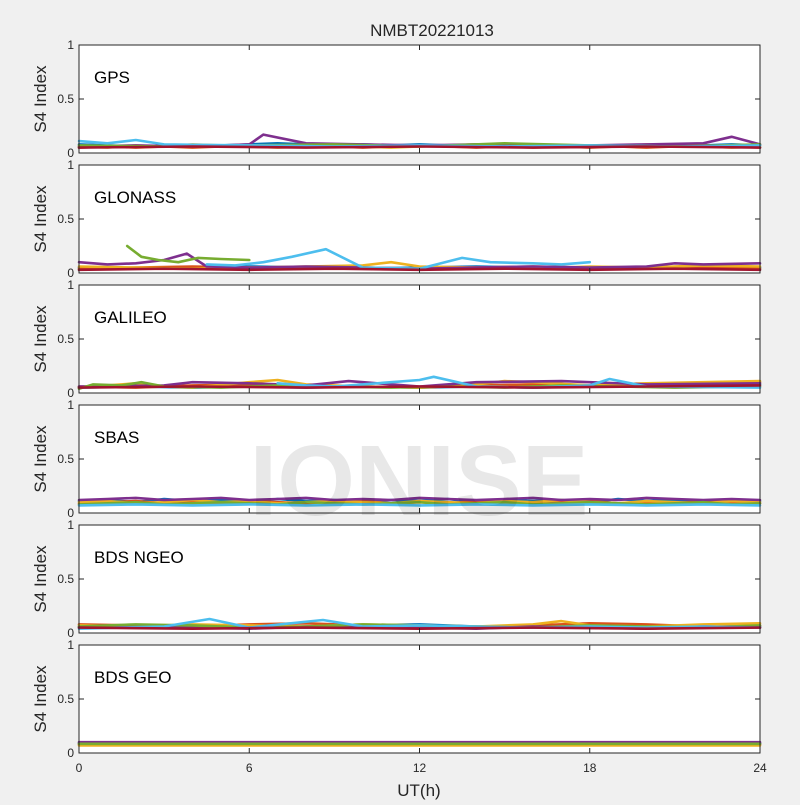  I want to click on panel-glonass: 0 0.5 1 S4 Index GLONASS, so click(396, 219).